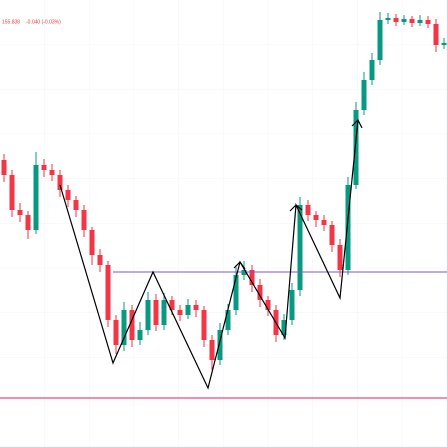  Describe the element at coordinates (11, 22) in the screenshot. I see `price-label: 155.838` at that location.